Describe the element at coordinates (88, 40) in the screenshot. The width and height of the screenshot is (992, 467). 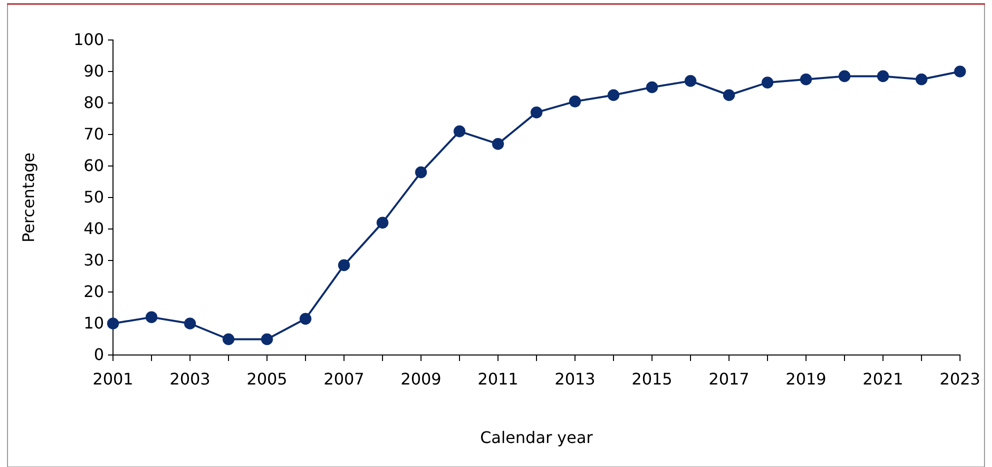
I see `y-tick-label: 100` at that location.